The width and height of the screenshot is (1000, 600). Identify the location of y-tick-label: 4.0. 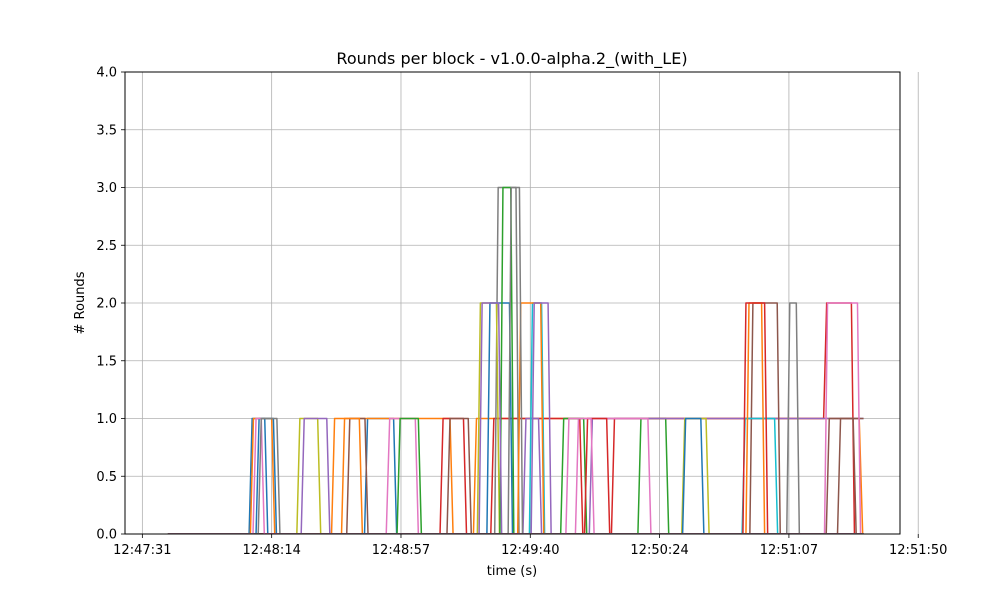
(106, 73).